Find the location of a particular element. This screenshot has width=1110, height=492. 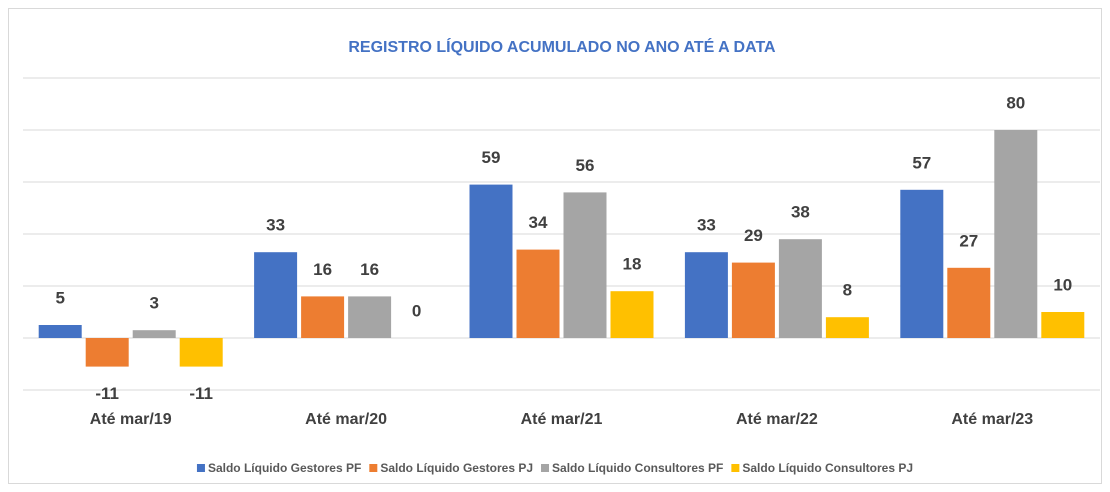

data-label: 34 is located at coordinates (538, 222).